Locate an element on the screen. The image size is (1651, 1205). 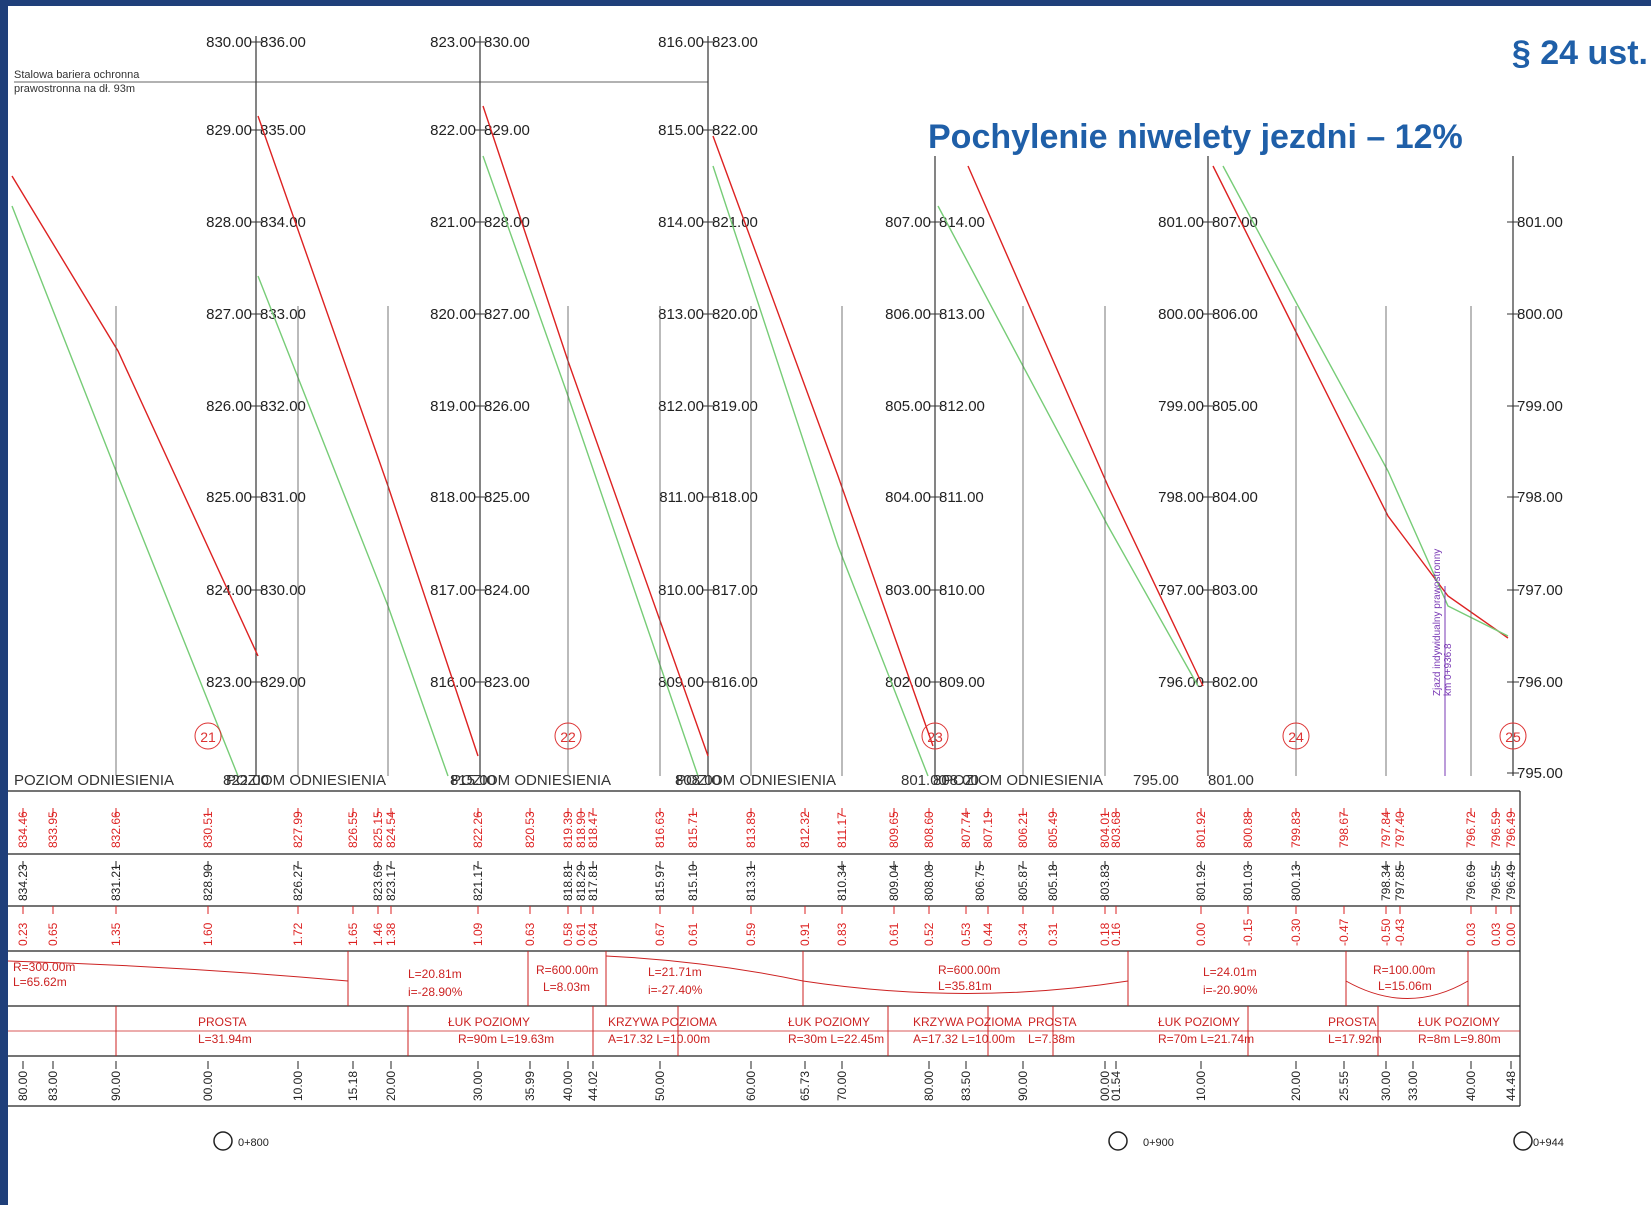
vertical-curve: i=-28.90% is located at coordinates (435, 992).